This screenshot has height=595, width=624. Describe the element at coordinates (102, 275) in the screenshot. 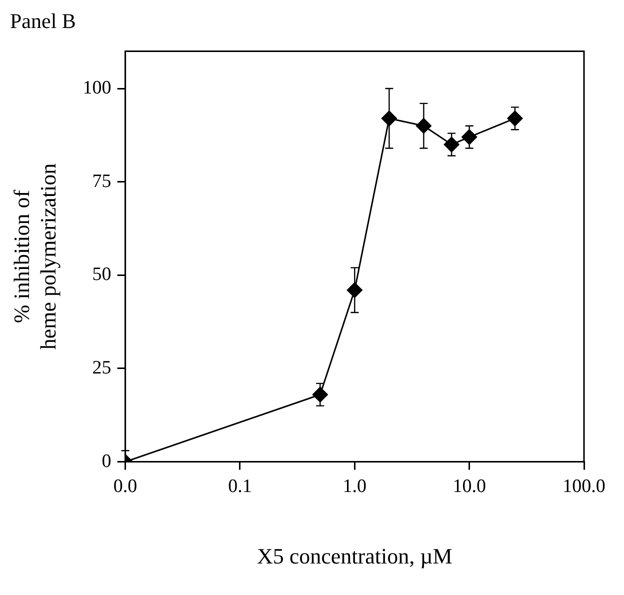

I see `y-tick-label: 50` at that location.